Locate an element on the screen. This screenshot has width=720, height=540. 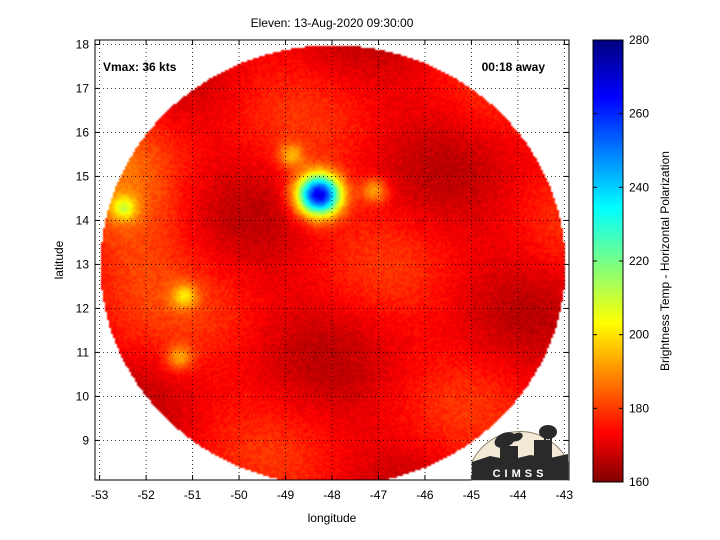
y-tick-label: 18 is located at coordinates (83, 44).